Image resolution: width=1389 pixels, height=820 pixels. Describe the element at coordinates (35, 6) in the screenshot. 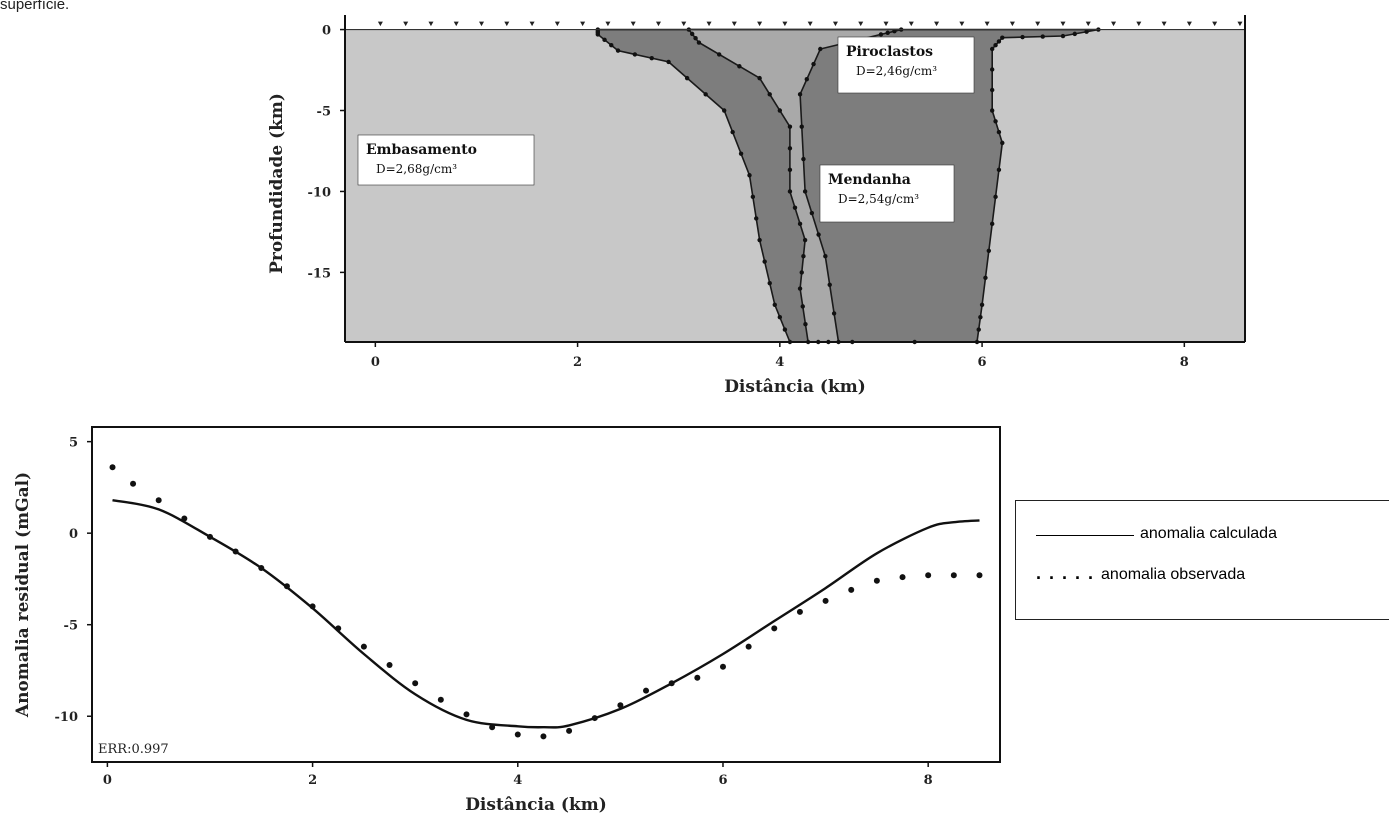

I see `caption-fragment: superfície.` at that location.